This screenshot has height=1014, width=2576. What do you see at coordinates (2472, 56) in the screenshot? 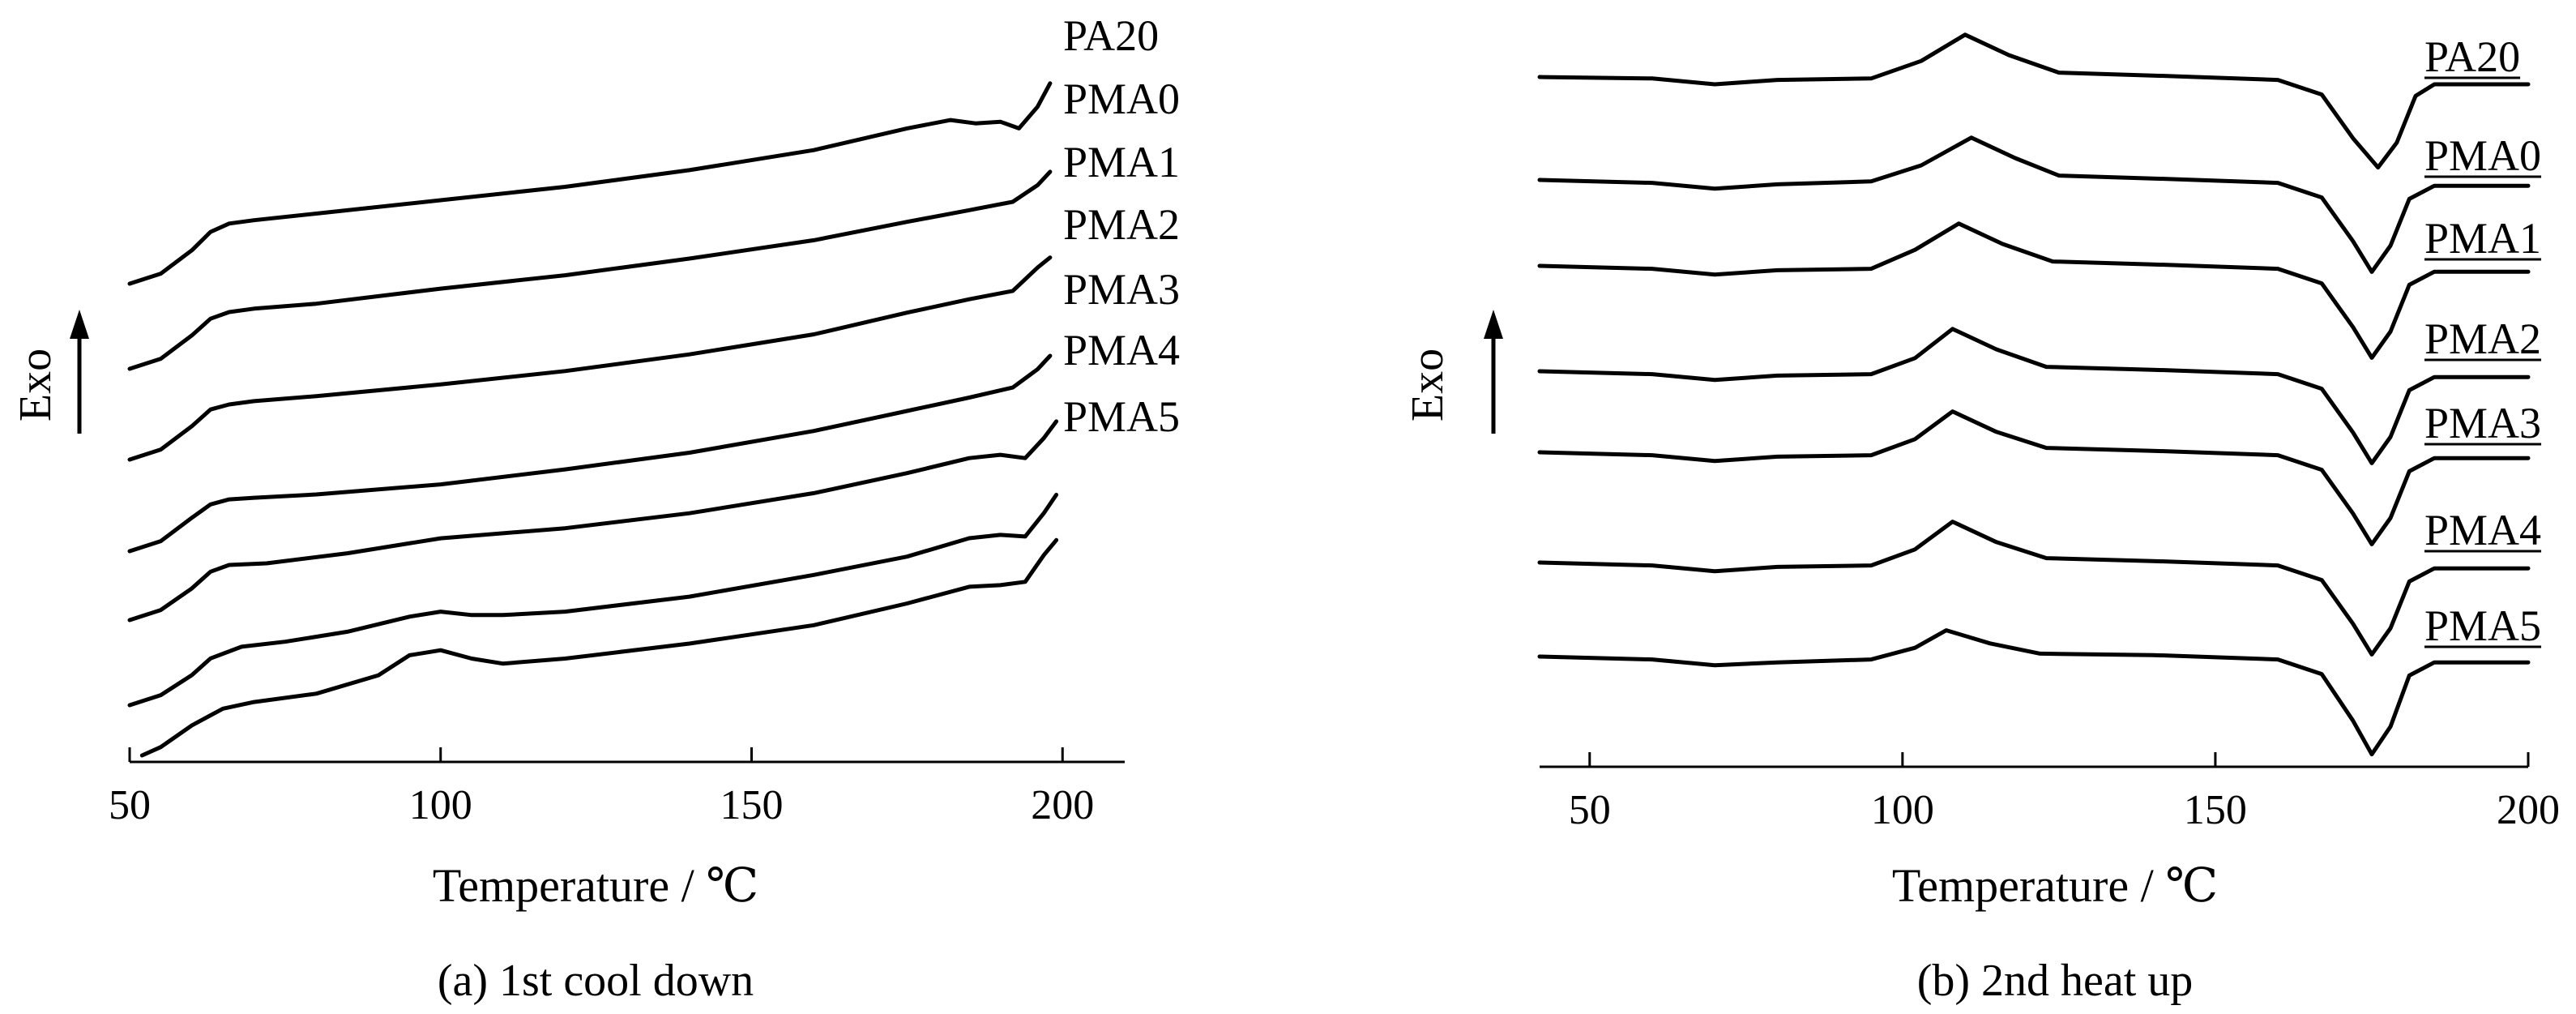
I see `panel-b-label-pa20: PA20` at bounding box center [2472, 56].